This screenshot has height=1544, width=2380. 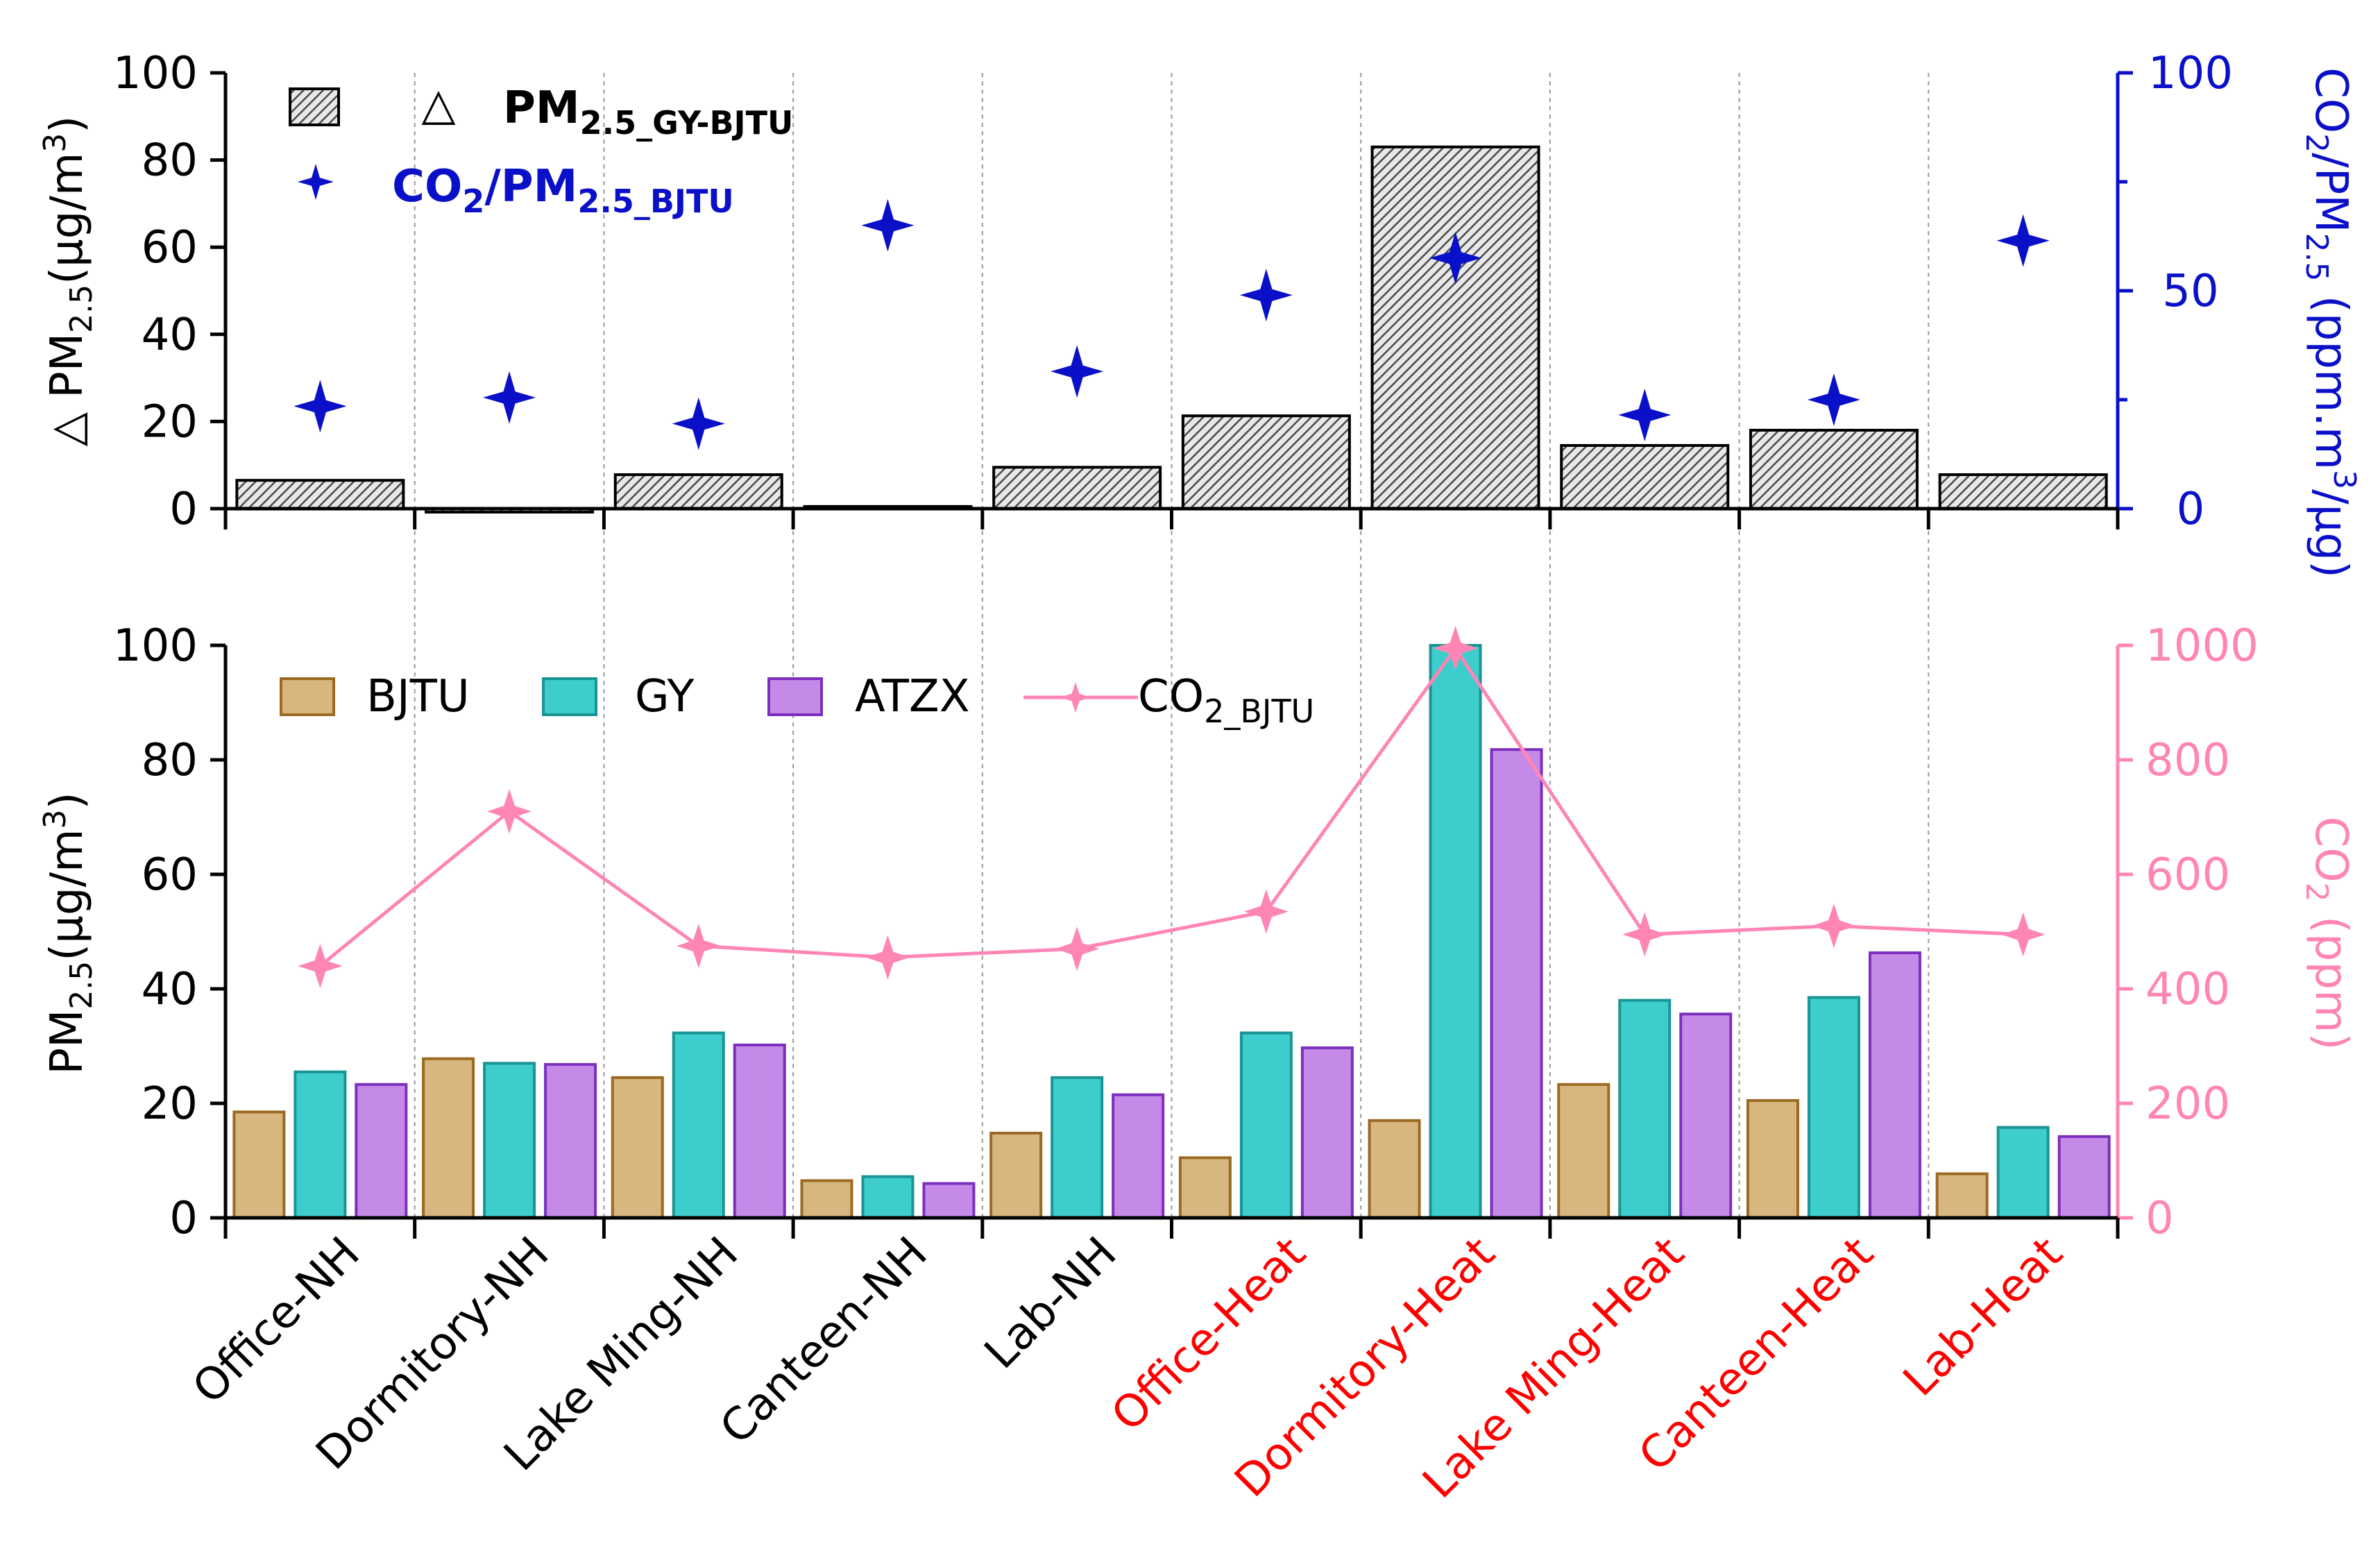 I want to click on legend-ratio-sub1: 2, so click(x=473, y=201).